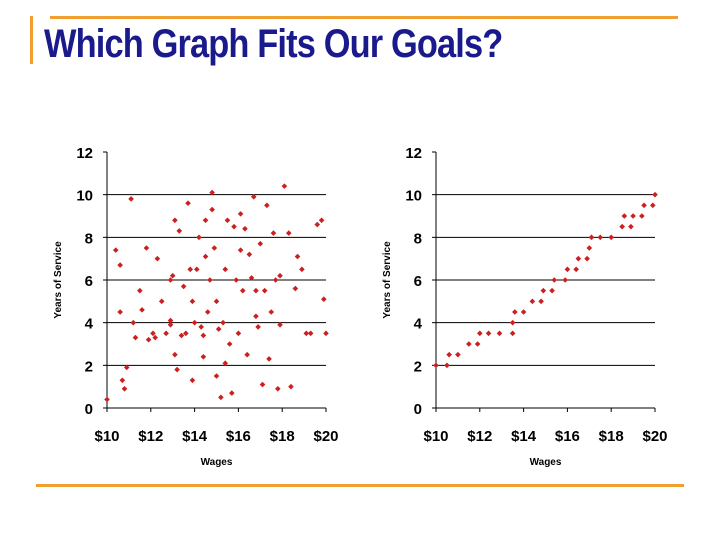  What do you see at coordinates (31, 40) in the screenshot?
I see `left-accent-rule` at bounding box center [31, 40].